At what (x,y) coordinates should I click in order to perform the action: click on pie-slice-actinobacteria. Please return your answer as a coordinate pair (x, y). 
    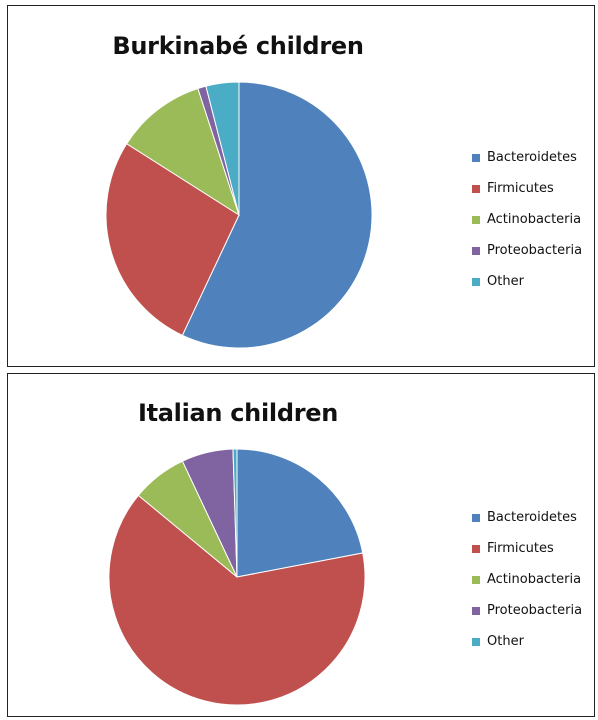
    Looking at the image, I should click on (183, 152).